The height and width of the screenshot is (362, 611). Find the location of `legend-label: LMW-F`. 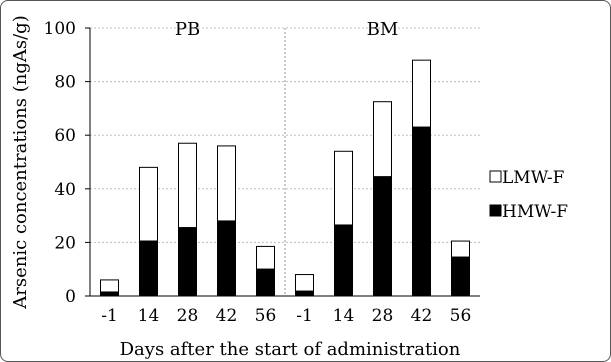

legend-label: LMW-F is located at coordinates (533, 178).